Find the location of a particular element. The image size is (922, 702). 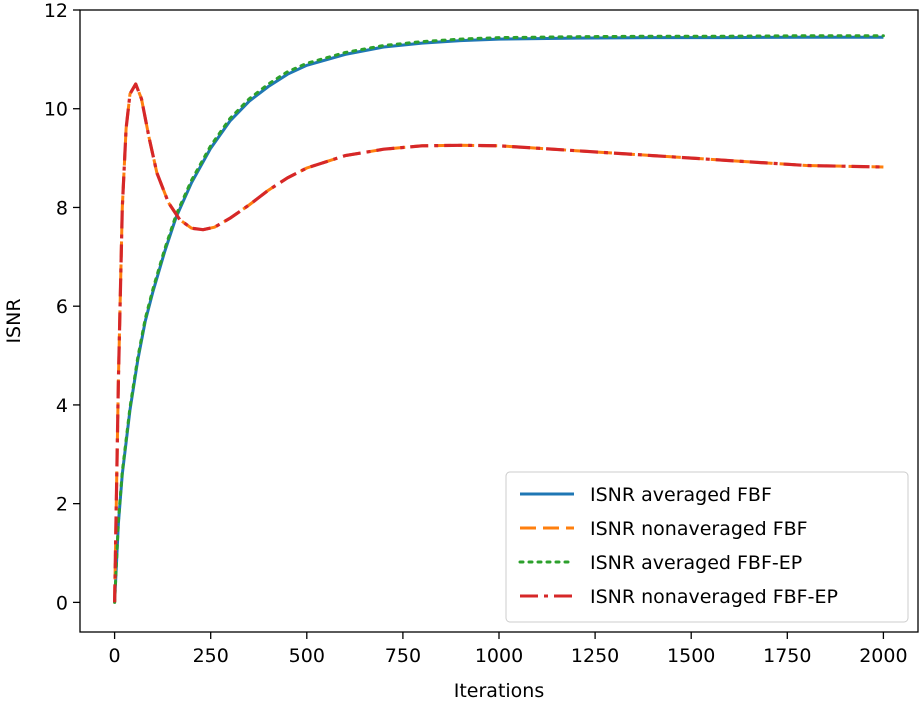

x-tick-label: 1750 is located at coordinates (787, 656).